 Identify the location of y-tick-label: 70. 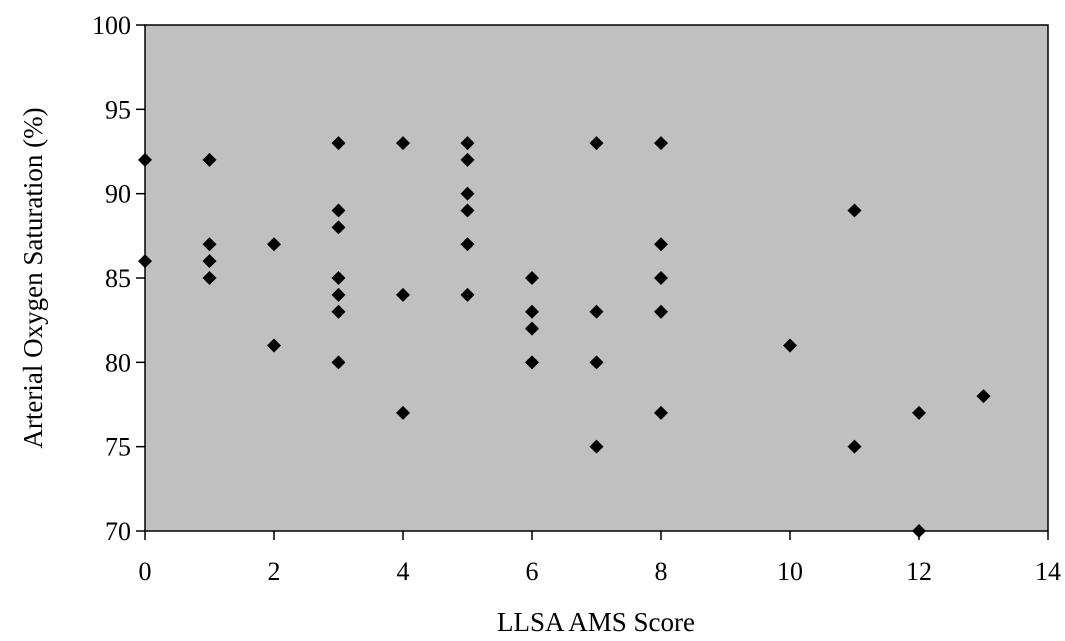
(118, 531).